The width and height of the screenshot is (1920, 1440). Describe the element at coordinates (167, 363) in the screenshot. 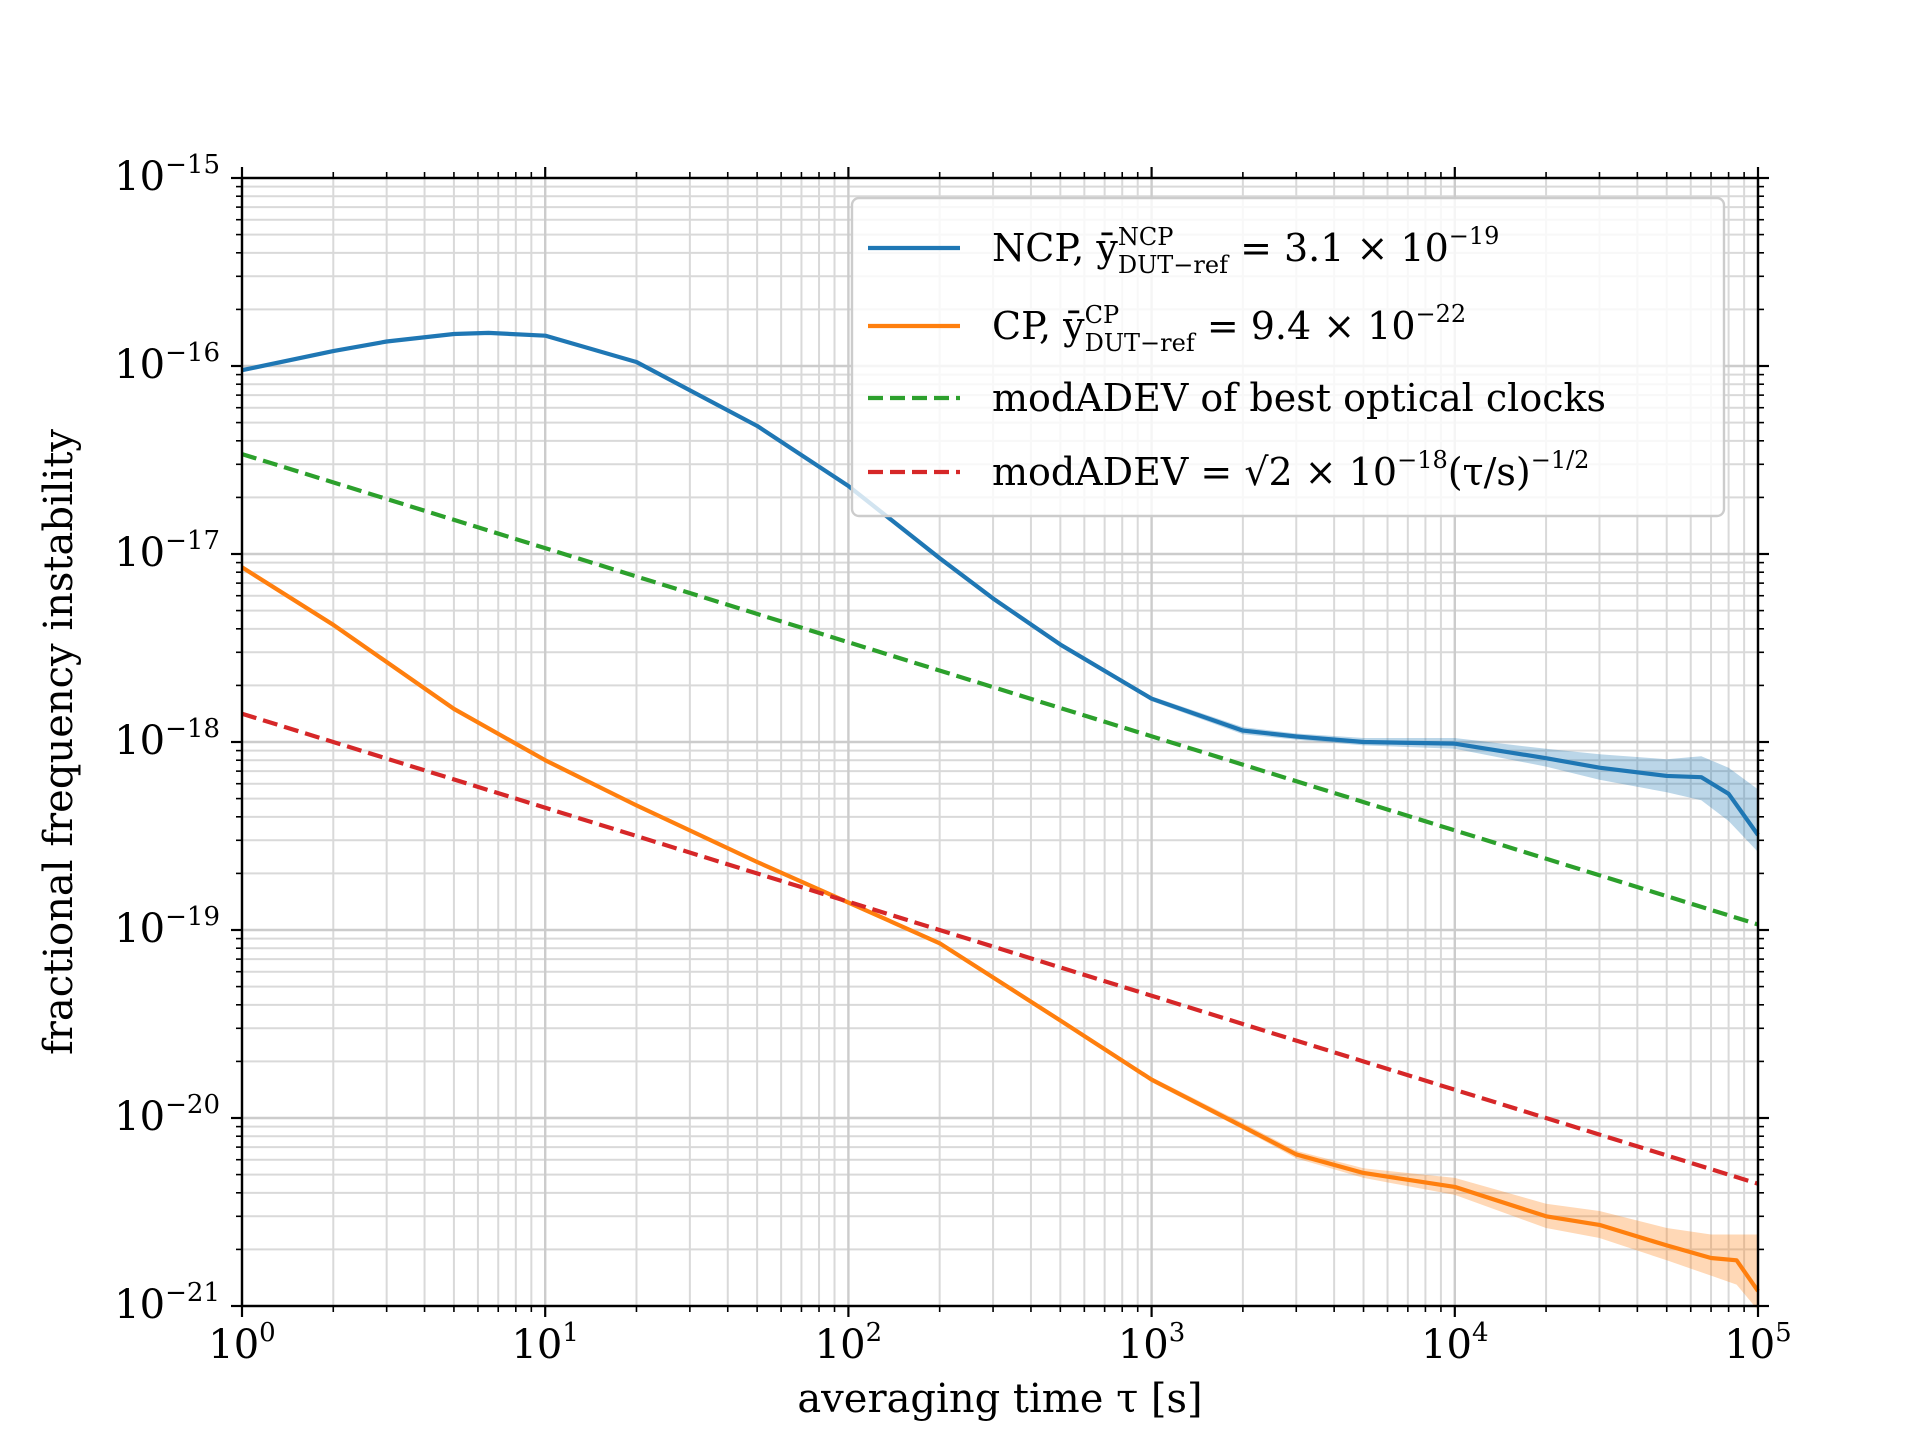

I see `y-tick-label: 10−16` at that location.